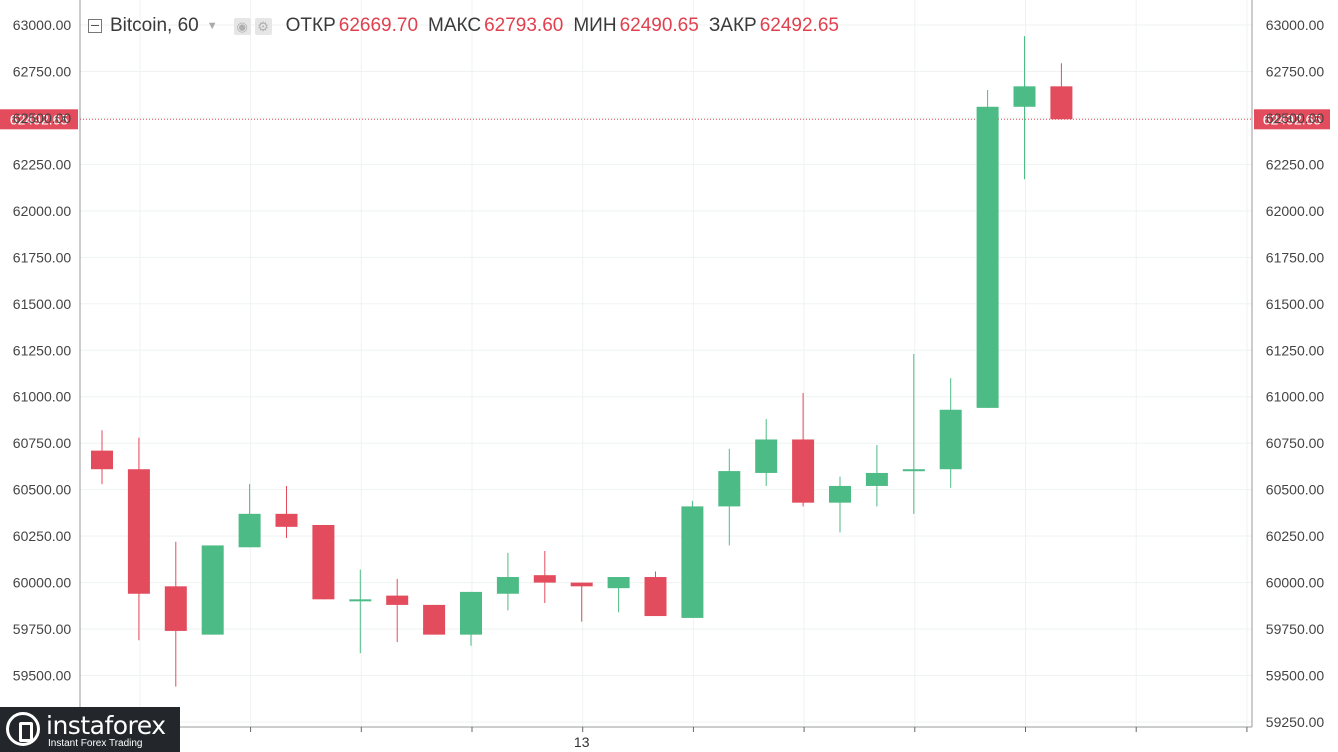  Describe the element at coordinates (42, 536) in the screenshot. I see `y-tick-label-left: 60250.00` at that location.